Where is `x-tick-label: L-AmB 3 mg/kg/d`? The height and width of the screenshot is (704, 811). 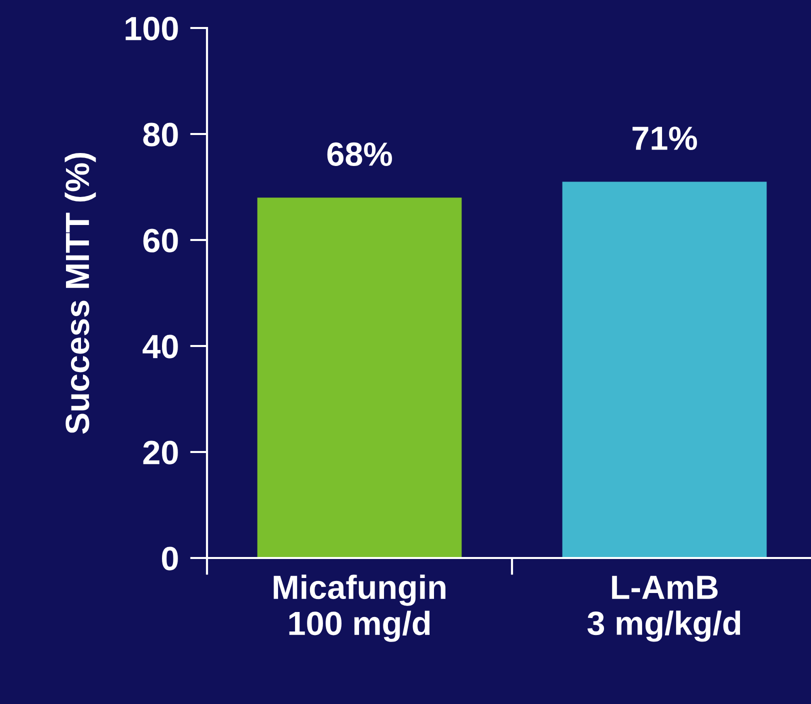
x-tick-label: L-AmB 3 mg/kg/d is located at coordinates (663, 609).